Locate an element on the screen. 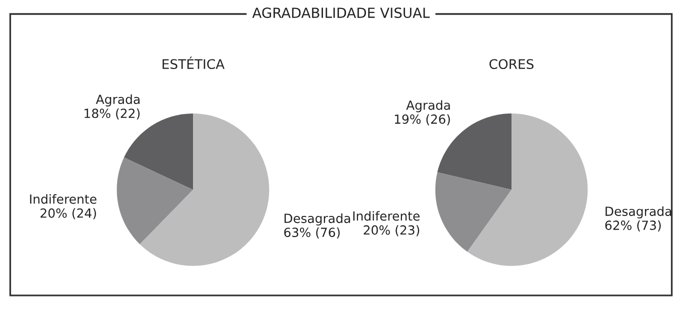 This screenshot has width=682, height=311. chart-title: CORES is located at coordinates (512, 64).